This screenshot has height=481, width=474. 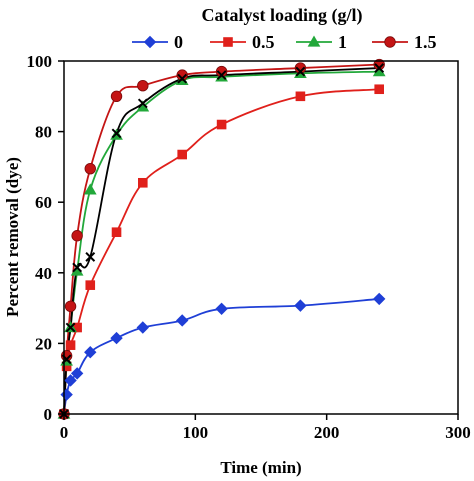 What do you see at coordinates (40, 61) in the screenshot?
I see `y-tick-label: 100` at bounding box center [40, 61].